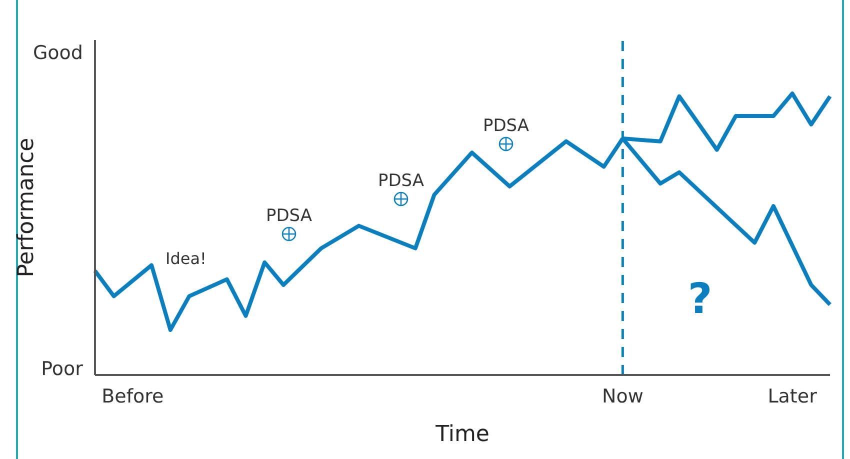 This screenshot has height=459, width=850. Describe the element at coordinates (57, 53) in the screenshot. I see `text: Good` at that location.